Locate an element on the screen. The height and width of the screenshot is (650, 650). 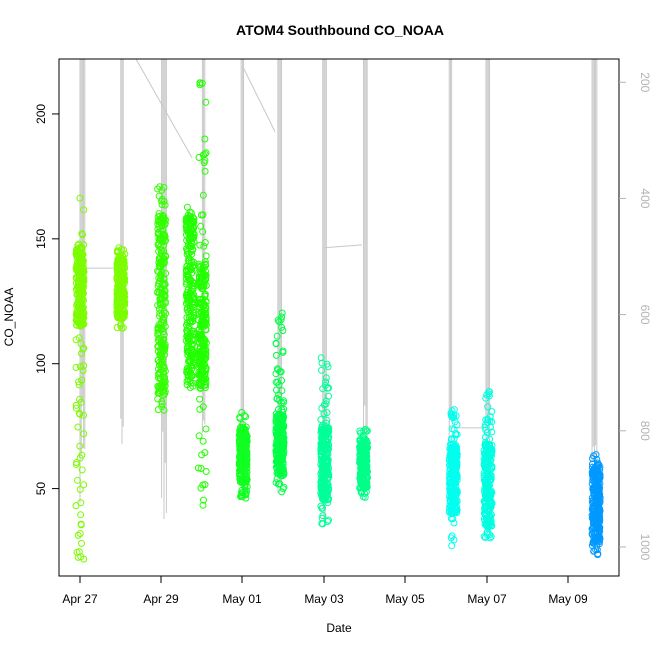
x-tick-label: May 05 is located at coordinates (405, 599).